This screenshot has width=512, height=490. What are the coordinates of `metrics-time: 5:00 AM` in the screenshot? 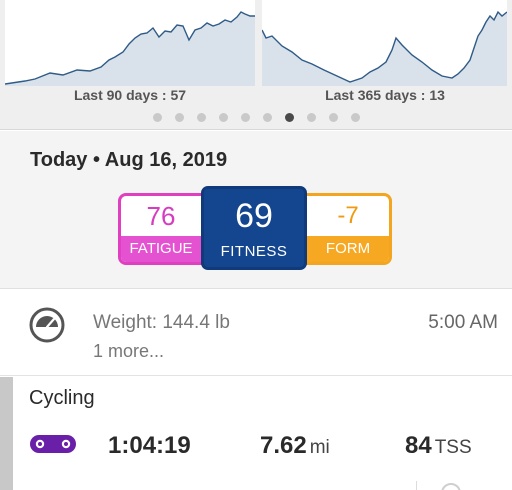 It's located at (463, 322).